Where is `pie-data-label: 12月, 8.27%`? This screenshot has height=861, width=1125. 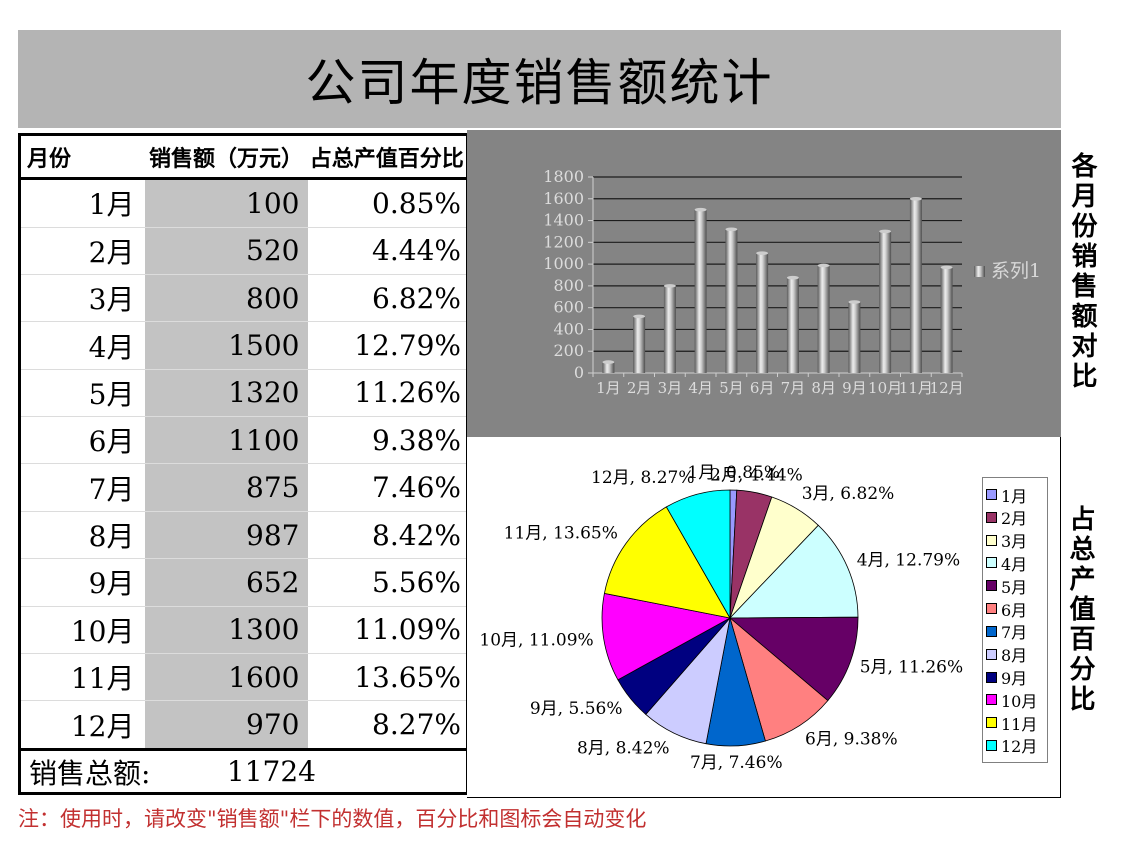 pie-data-label: 12月, 8.27% is located at coordinates (642, 478).